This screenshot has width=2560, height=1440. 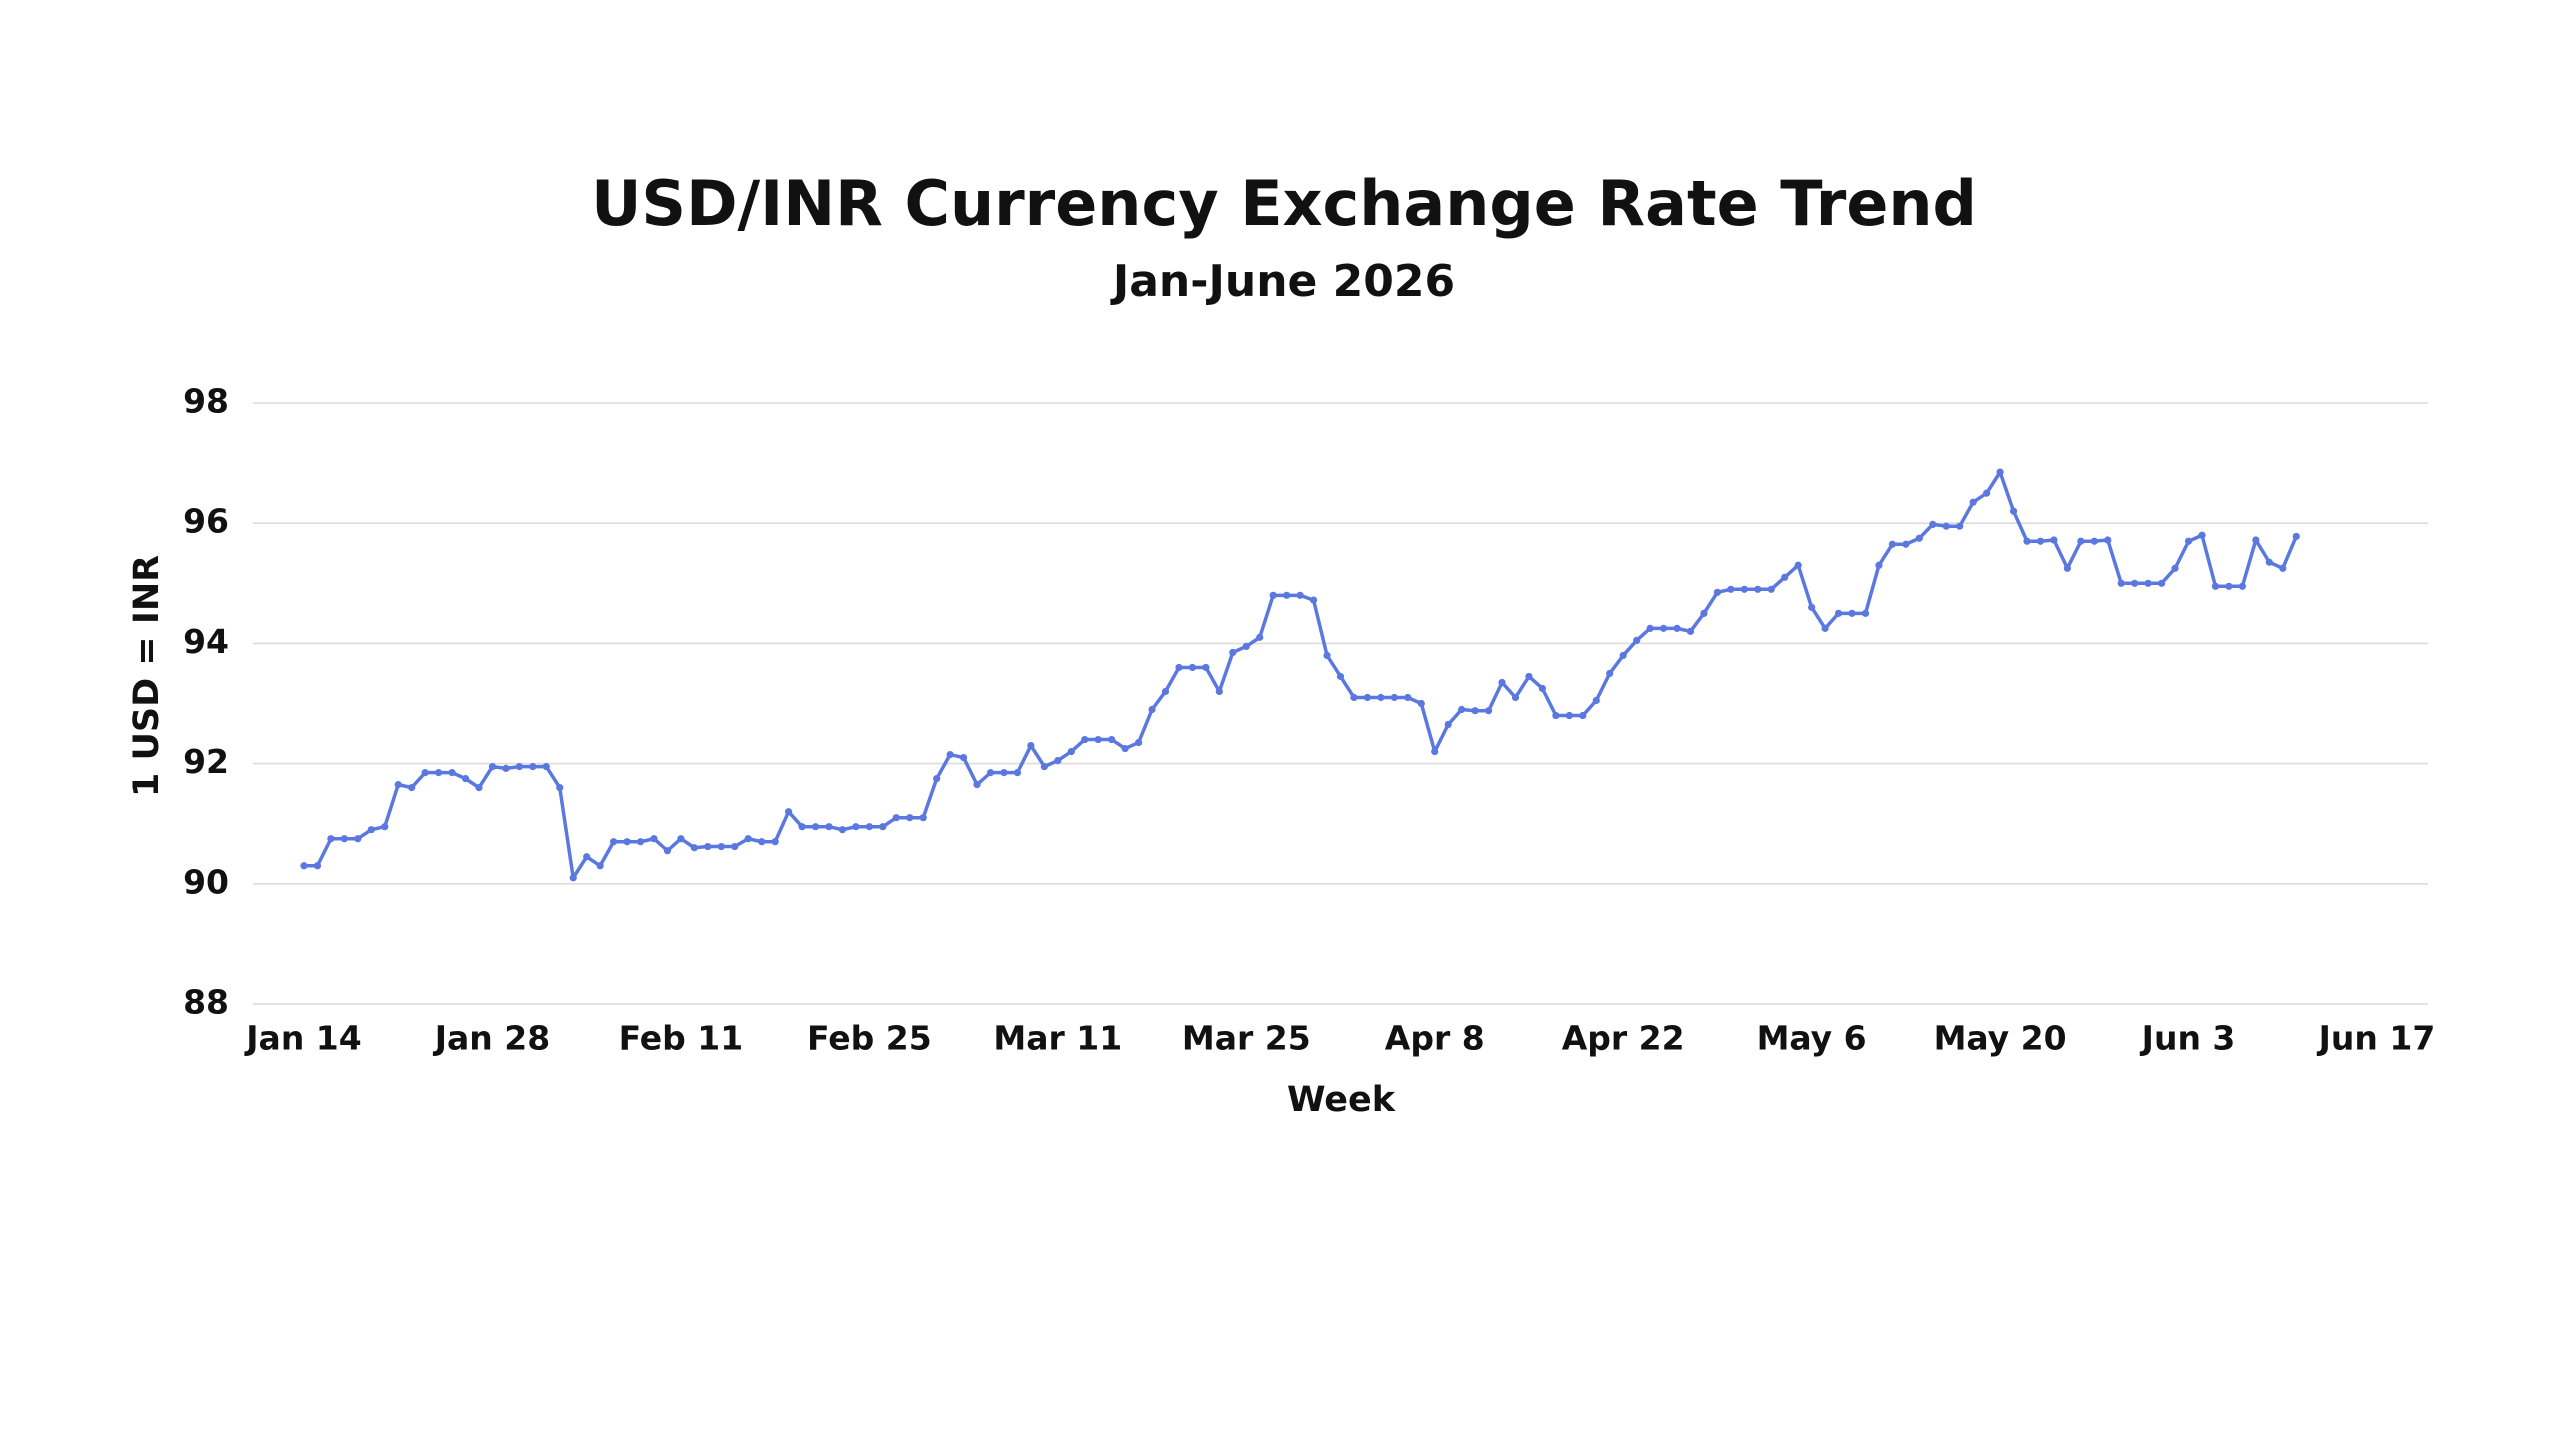 I want to click on x-tick-label: May 20, so click(x=2000, y=1038).